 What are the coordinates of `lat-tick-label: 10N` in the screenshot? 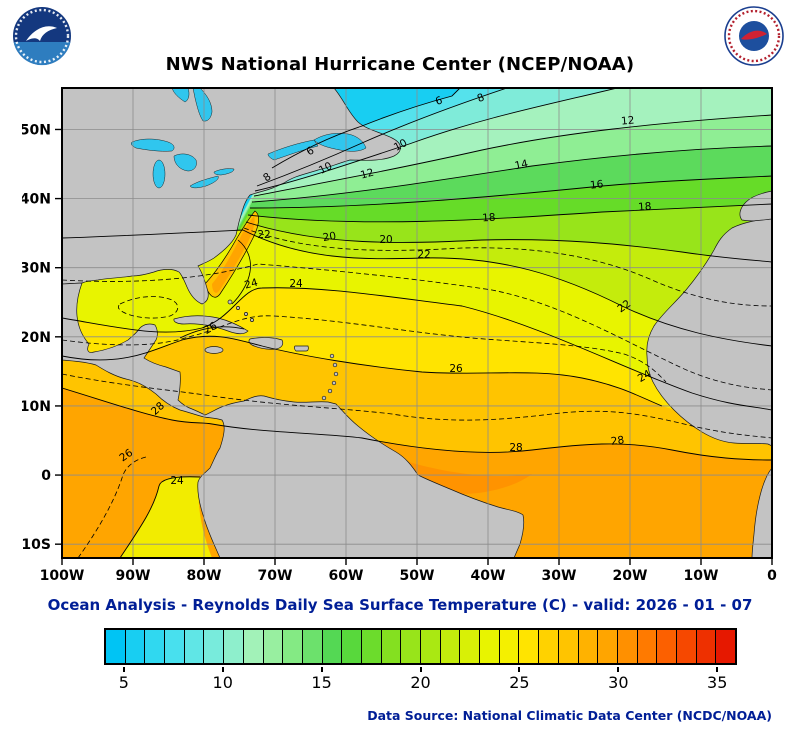 It's located at (36, 407).